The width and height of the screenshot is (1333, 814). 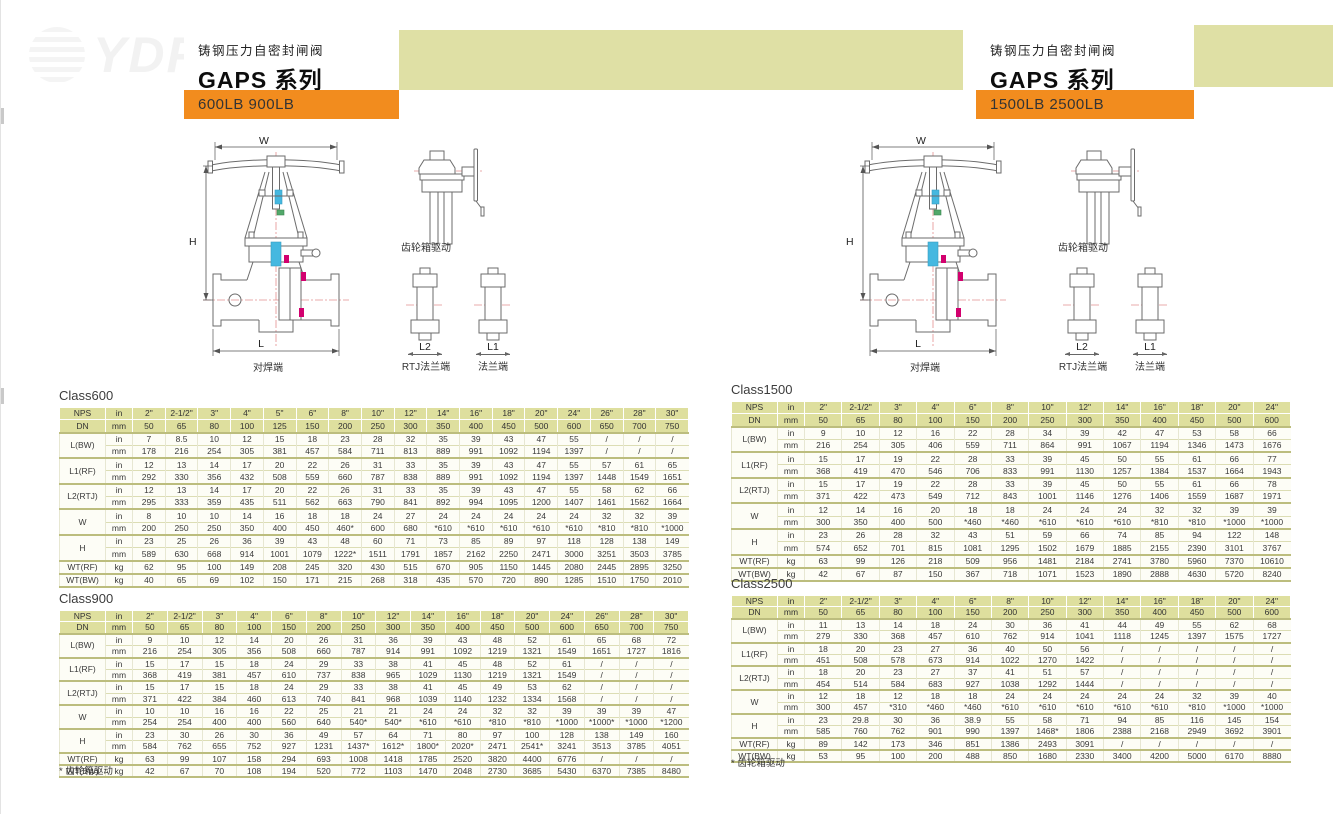 I want to click on gate-valve-drawing, so click(x=933, y=249).